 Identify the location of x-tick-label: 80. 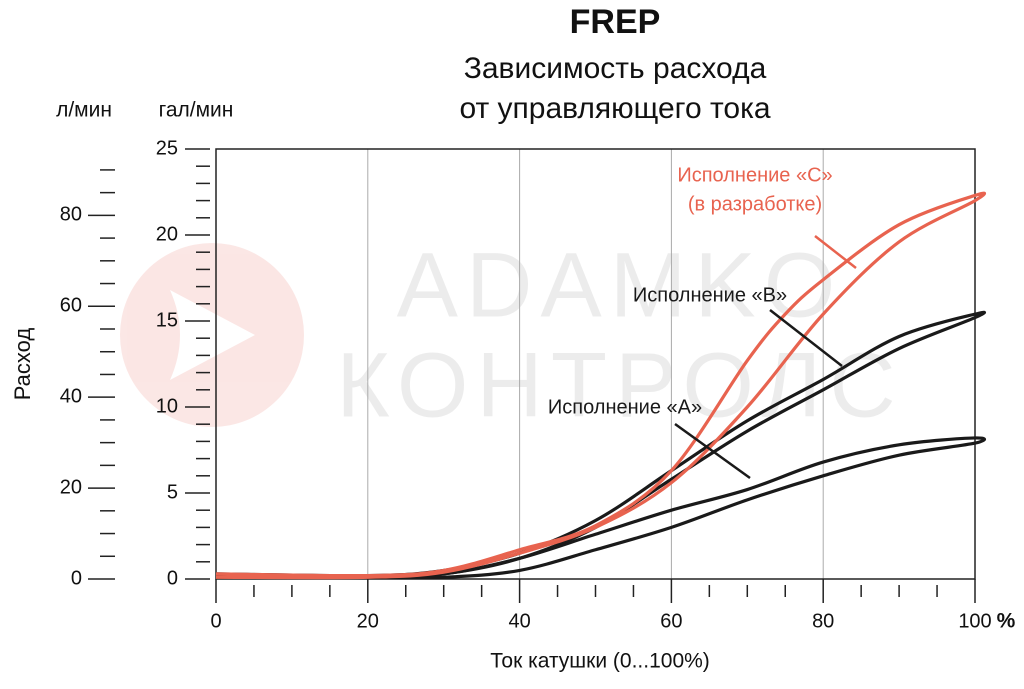
(823, 621).